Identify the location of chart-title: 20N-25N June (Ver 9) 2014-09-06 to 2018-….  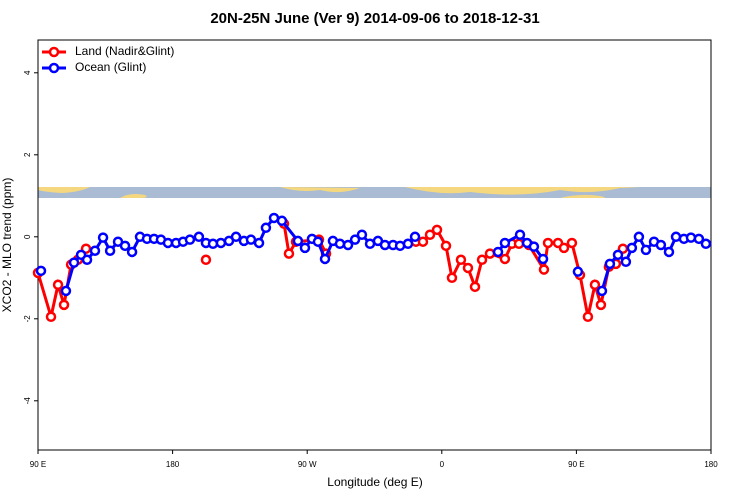
(374, 18).